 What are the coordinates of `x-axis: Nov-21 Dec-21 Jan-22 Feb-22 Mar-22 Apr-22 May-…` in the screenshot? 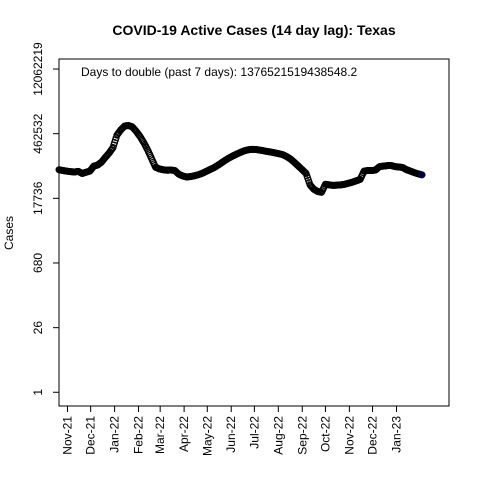 It's located at (231, 430).